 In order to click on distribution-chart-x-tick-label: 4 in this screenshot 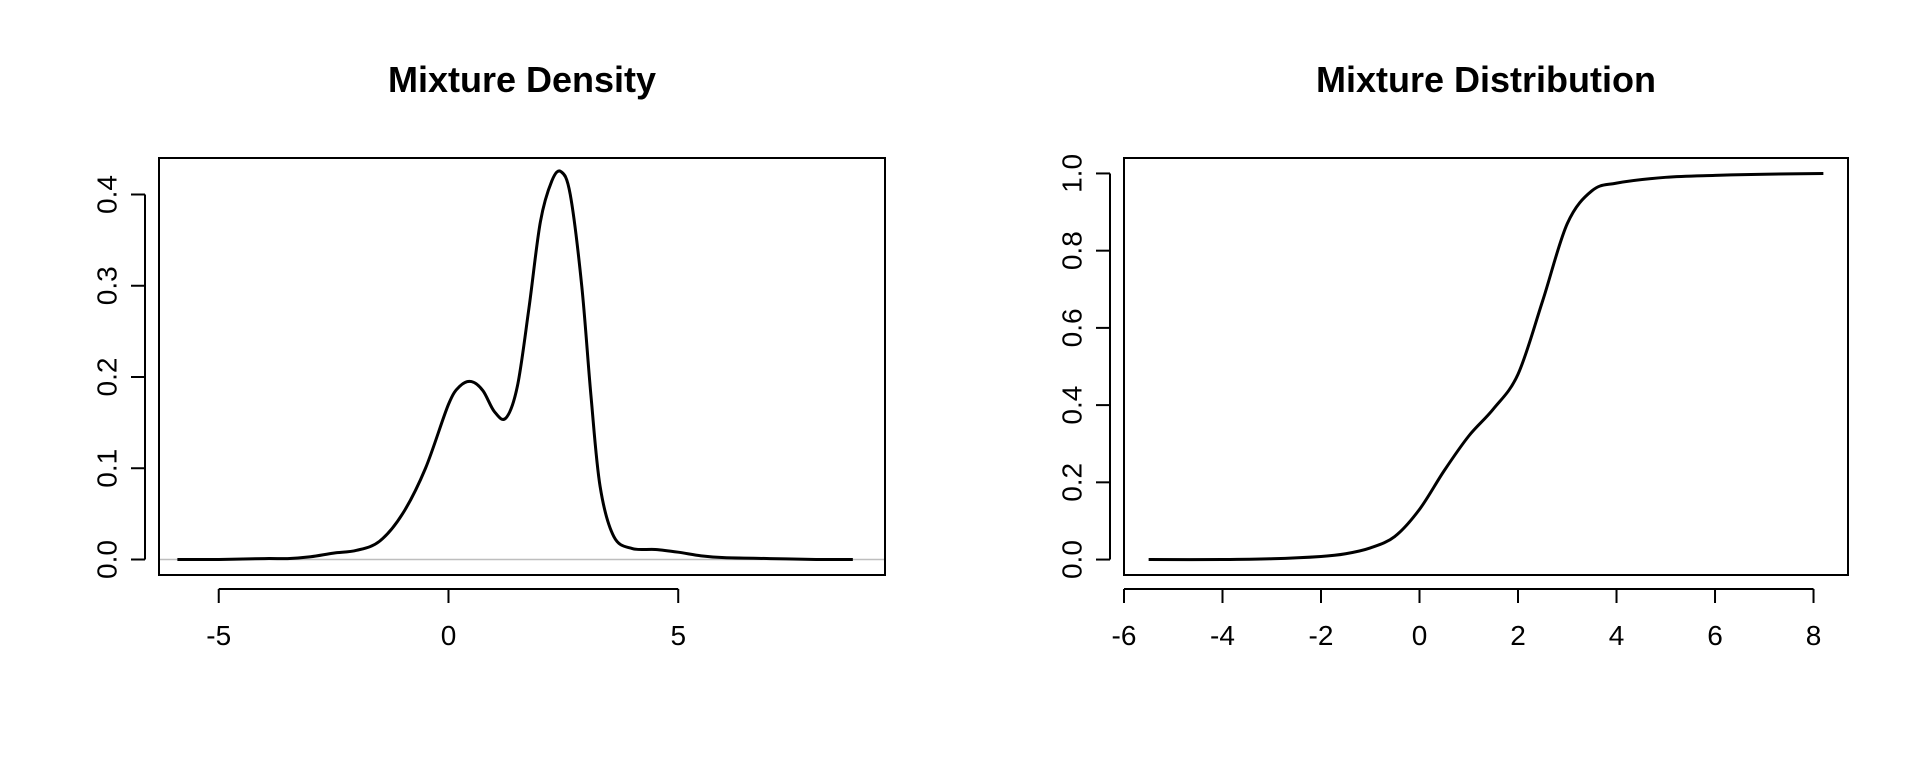, I will do `click(1617, 635)`.